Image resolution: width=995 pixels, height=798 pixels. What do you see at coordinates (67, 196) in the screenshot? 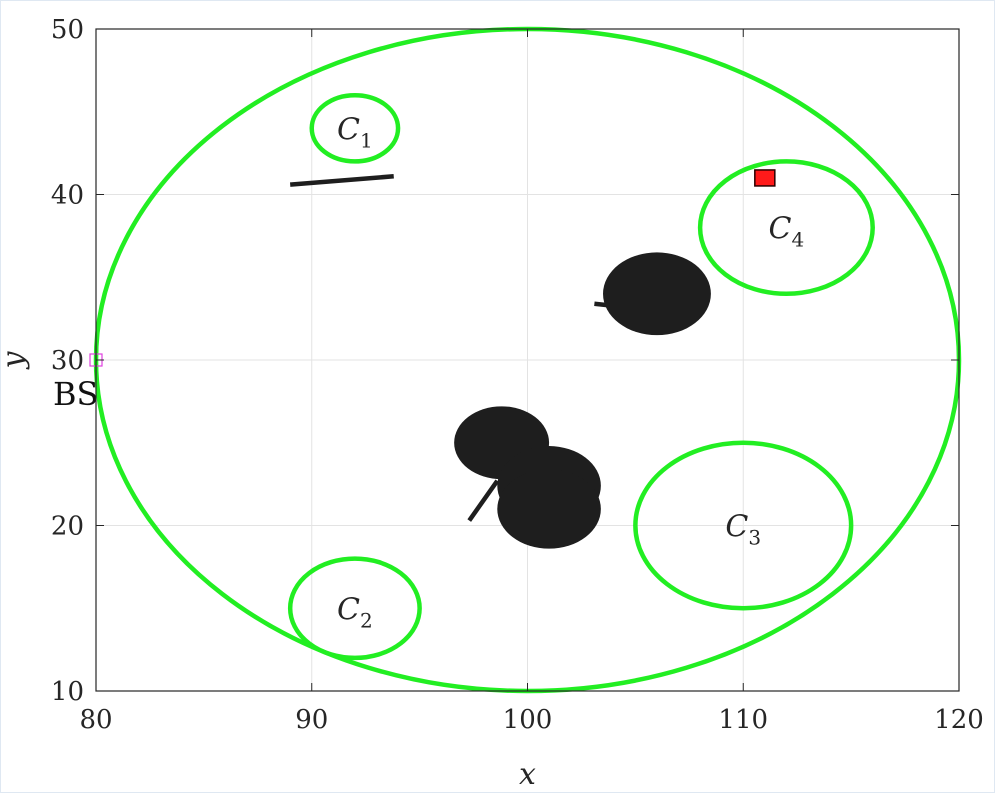
I see `y-tick-label: 40` at bounding box center [67, 196].